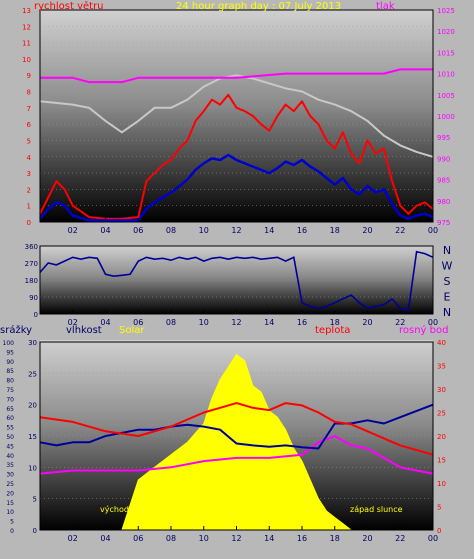 Image resolution: width=474 pixels, height=559 pixels. Describe the element at coordinates (447, 297) in the screenshot. I see `compass-label: E` at that location.